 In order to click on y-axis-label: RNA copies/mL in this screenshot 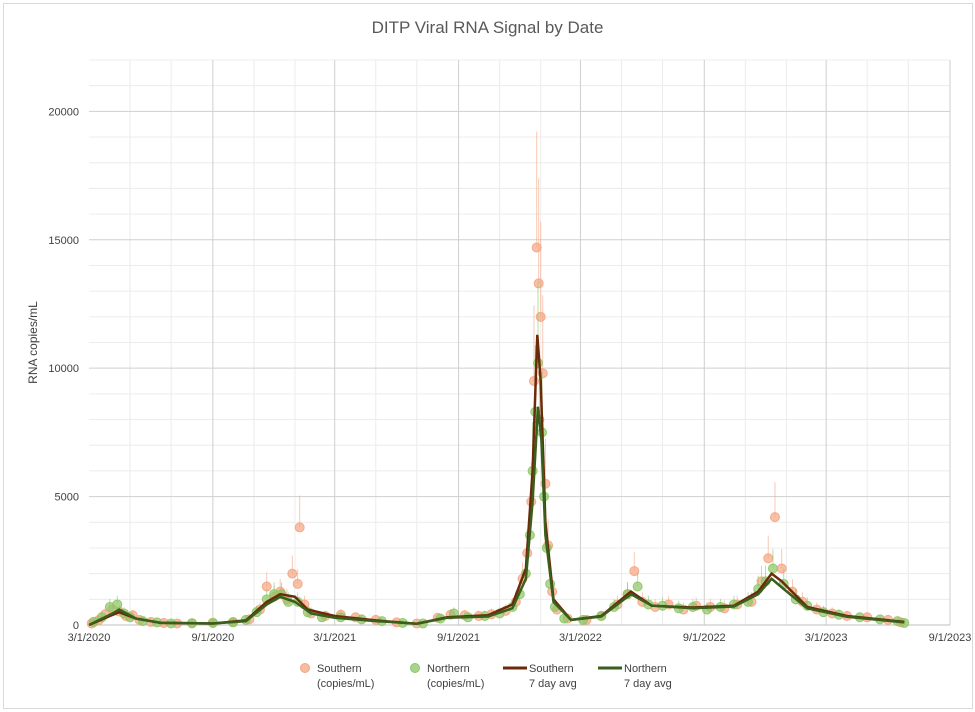, I will do `click(33, 342)`.